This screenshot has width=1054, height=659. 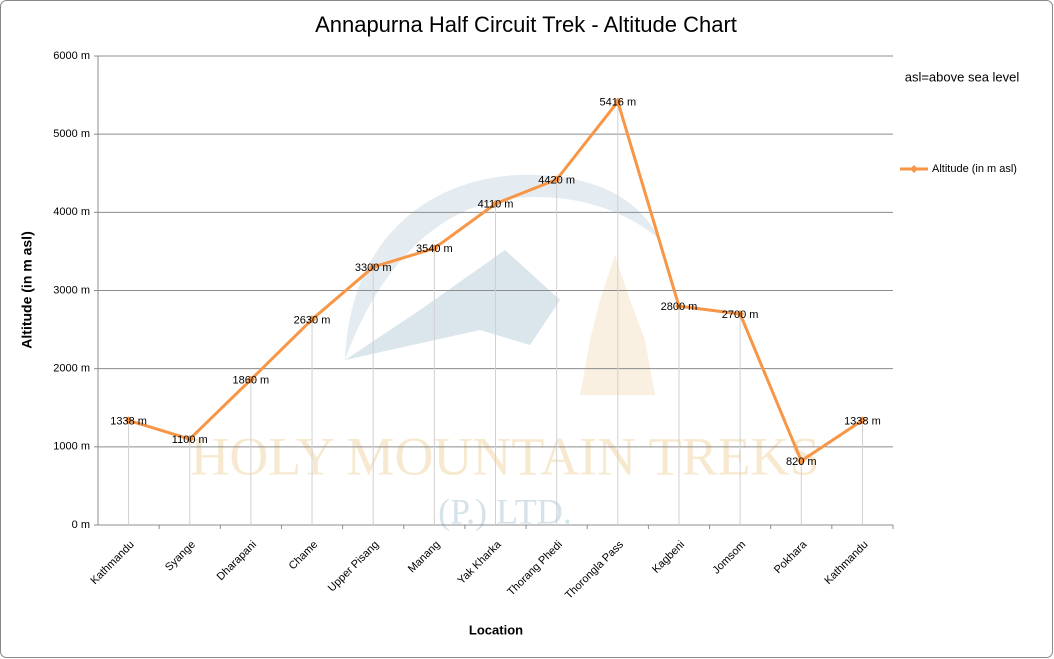 I want to click on x-axis-title: Location, so click(x=496, y=629).